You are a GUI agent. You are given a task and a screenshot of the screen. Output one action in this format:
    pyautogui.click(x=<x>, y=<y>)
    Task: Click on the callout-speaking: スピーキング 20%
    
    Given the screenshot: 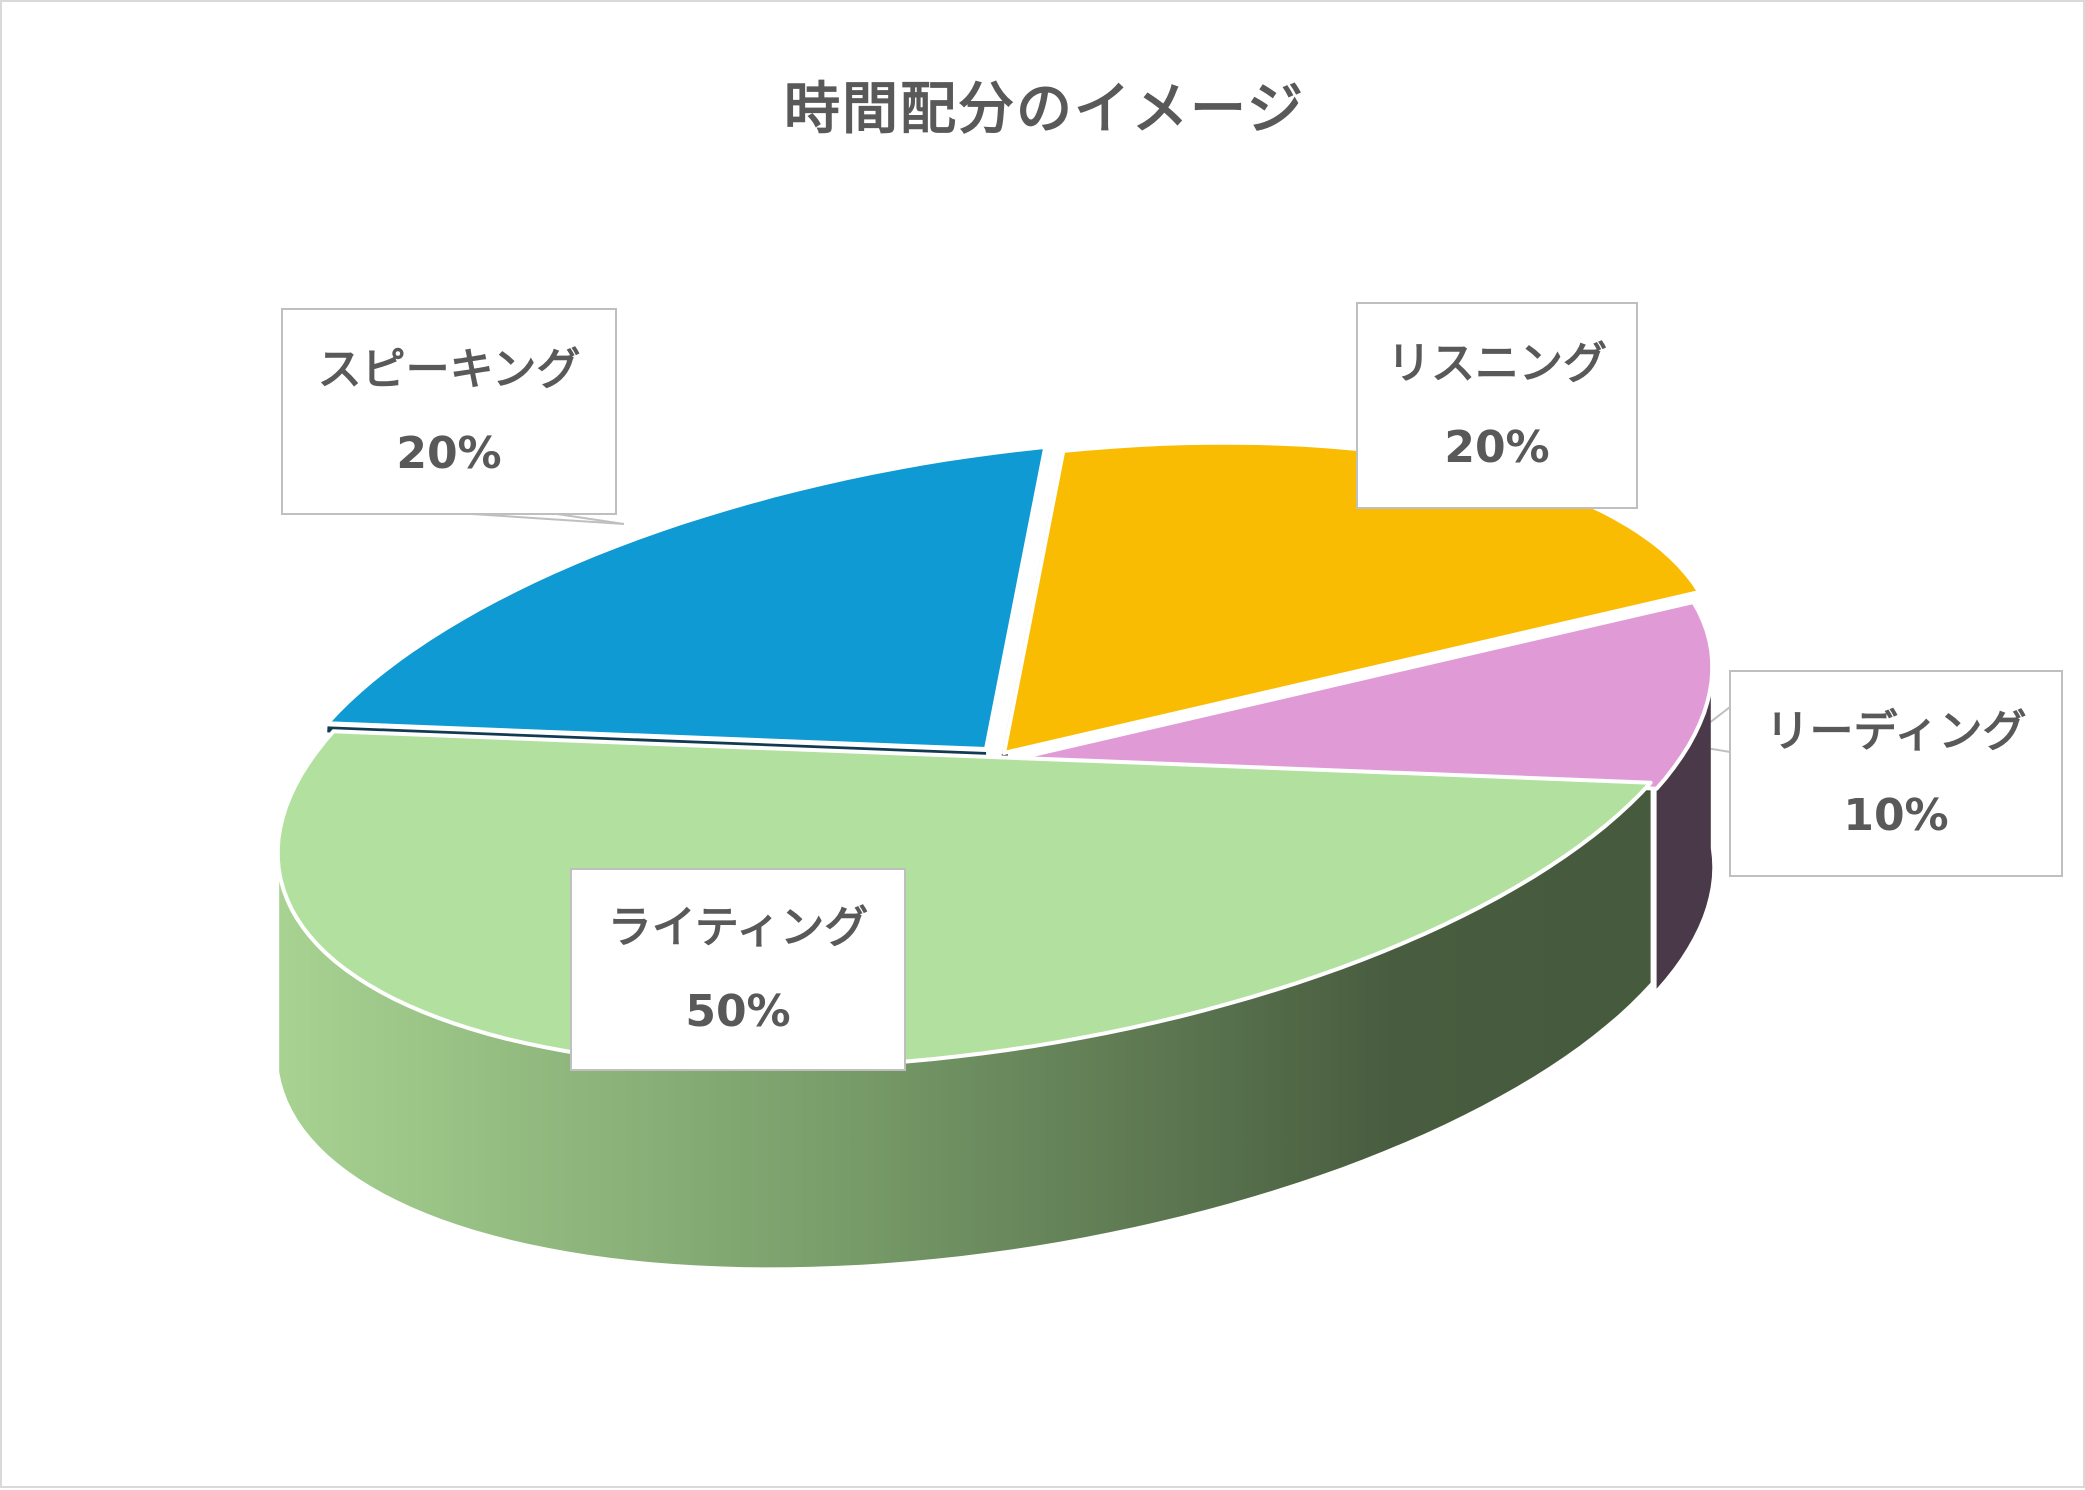 What is the action you would take?
    pyautogui.click(x=449, y=411)
    